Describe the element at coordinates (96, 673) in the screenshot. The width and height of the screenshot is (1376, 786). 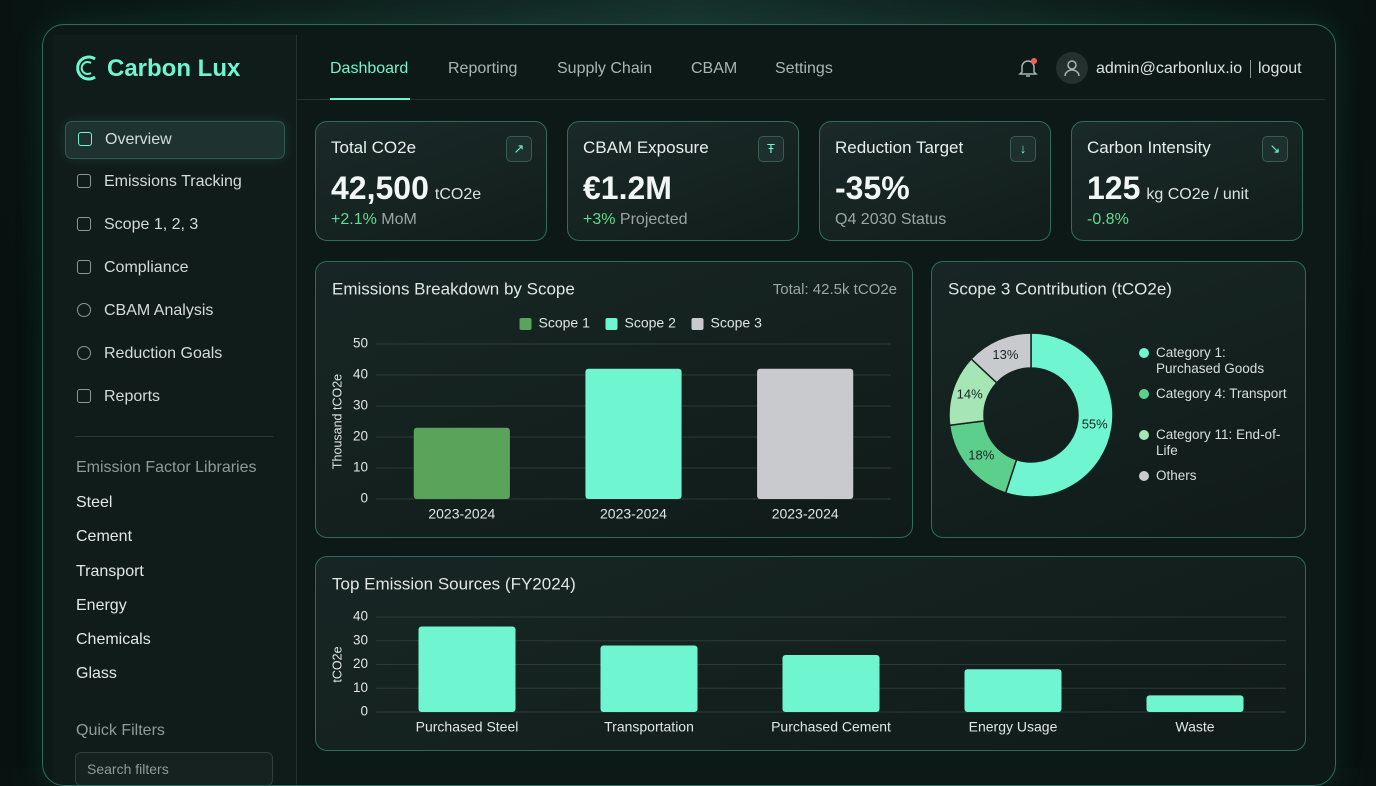
I see `library-item: Glass` at that location.